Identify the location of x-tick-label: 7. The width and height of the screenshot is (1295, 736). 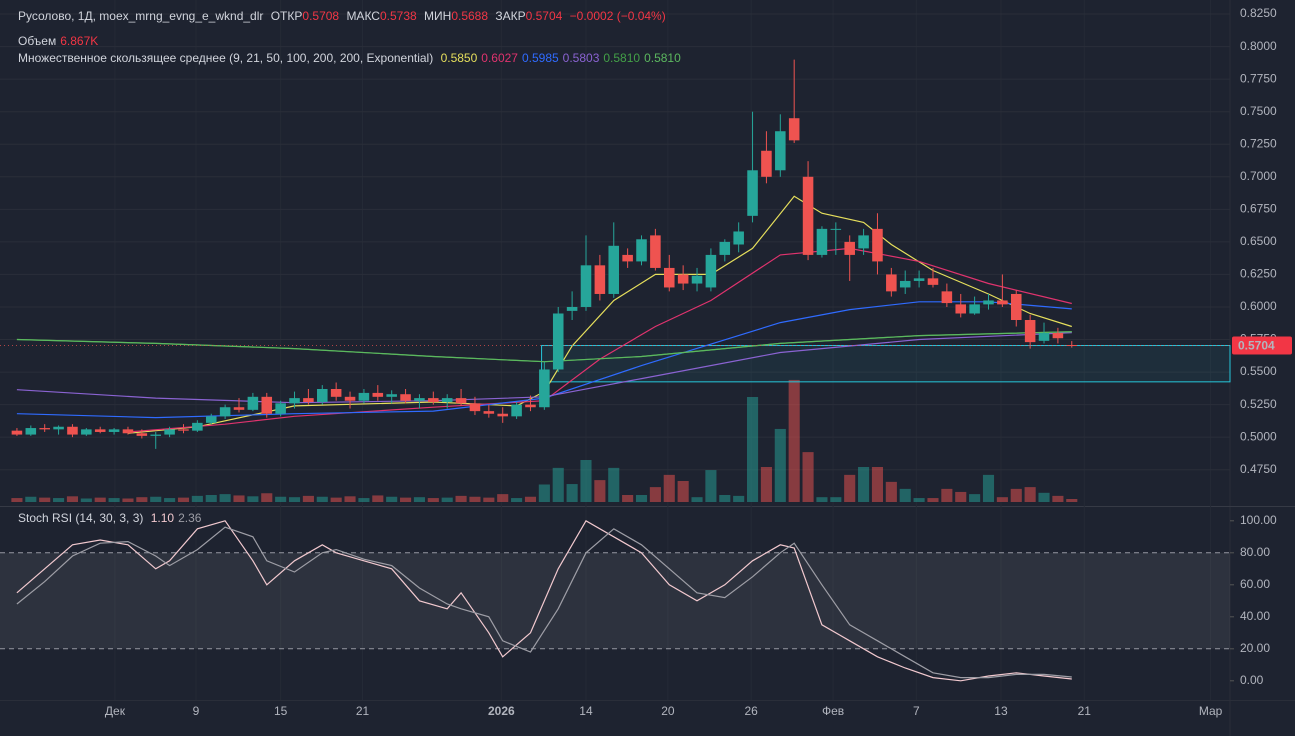
(916, 711).